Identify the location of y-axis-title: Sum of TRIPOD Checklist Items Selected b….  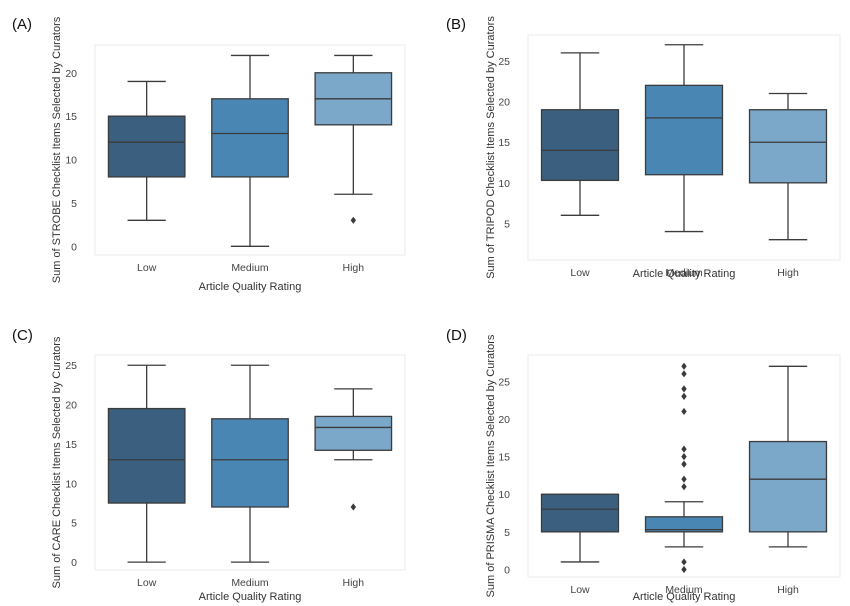
(491, 147).